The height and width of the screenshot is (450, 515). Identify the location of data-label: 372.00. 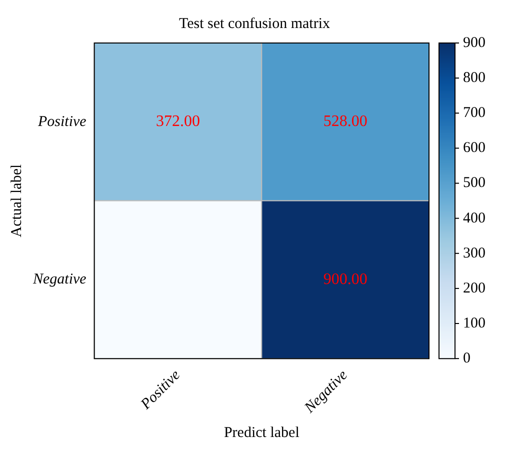
(178, 121).